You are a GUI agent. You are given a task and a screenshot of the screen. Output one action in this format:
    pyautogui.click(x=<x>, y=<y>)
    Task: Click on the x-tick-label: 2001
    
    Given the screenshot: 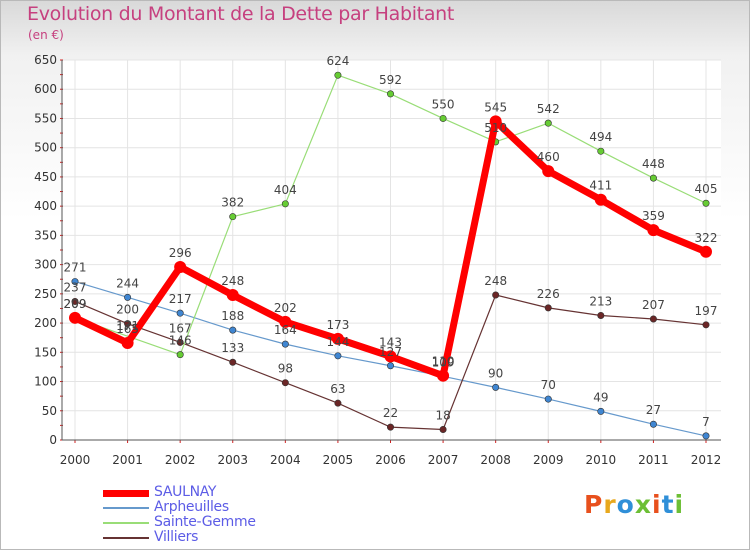 What is the action you would take?
    pyautogui.click(x=127, y=460)
    